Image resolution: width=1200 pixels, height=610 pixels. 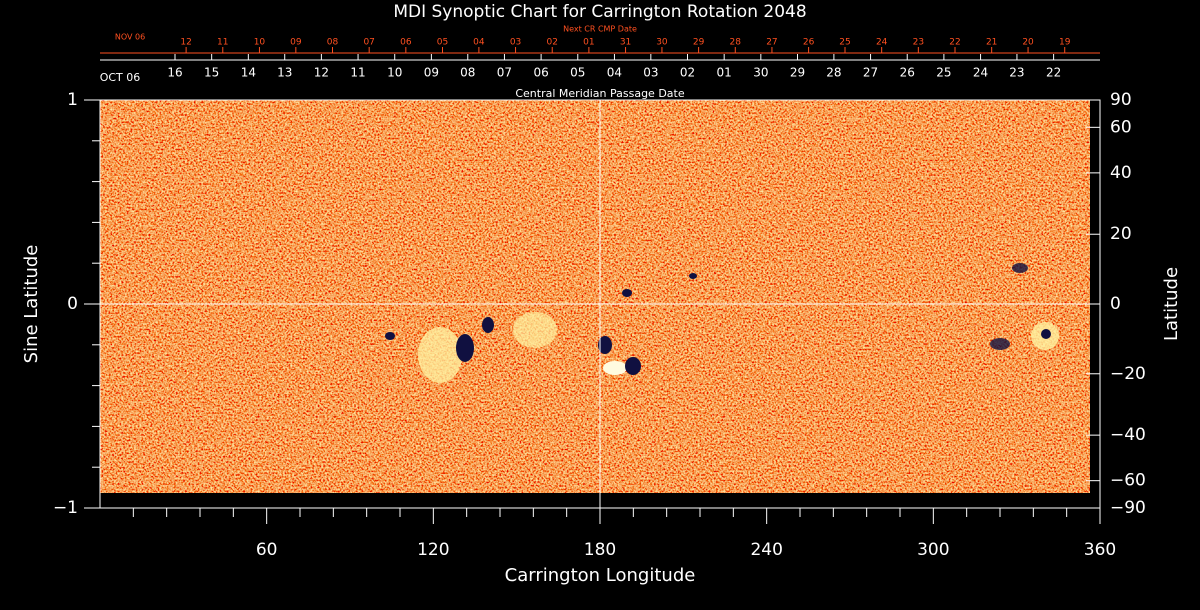 What do you see at coordinates (599, 93) in the screenshot?
I see `date-axis-title: Central Meridian Passage Date` at bounding box center [599, 93].